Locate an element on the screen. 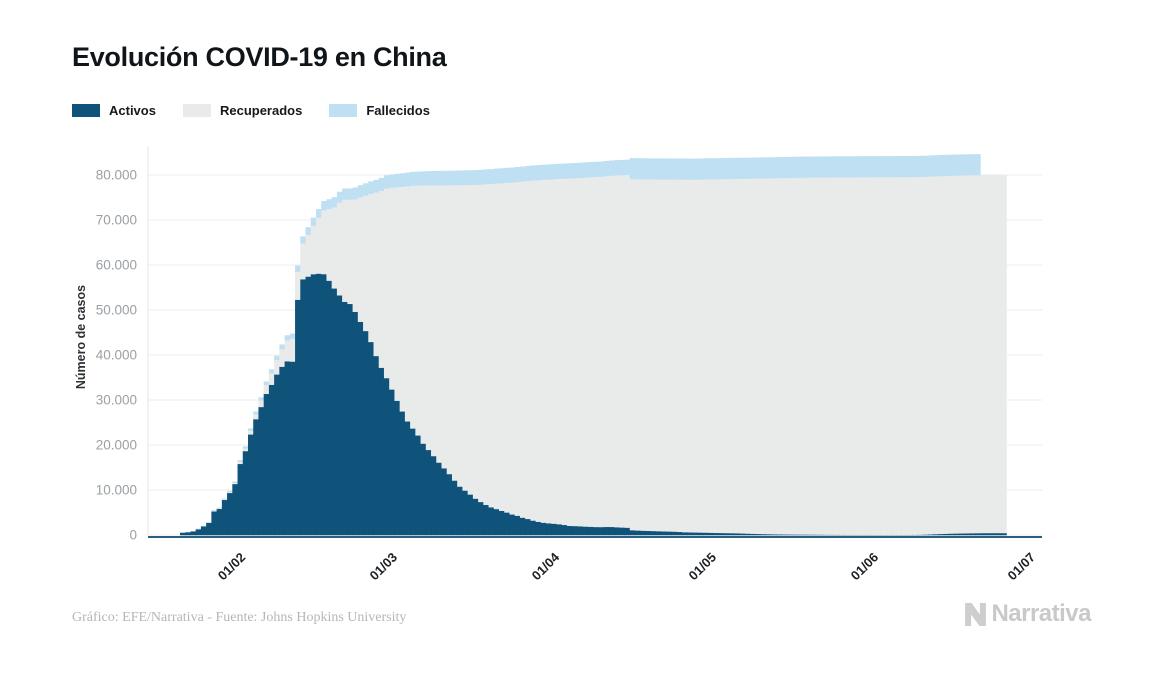 The image size is (1157, 674). legend-label: Activos is located at coordinates (132, 110).